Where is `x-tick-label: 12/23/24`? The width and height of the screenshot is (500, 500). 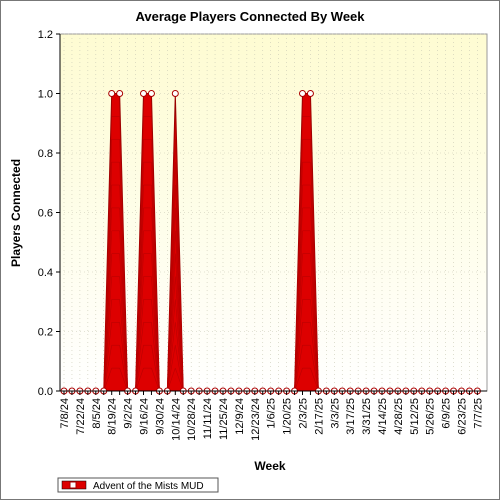 x-tick-label: 12/23/24 is located at coordinates (256, 419).